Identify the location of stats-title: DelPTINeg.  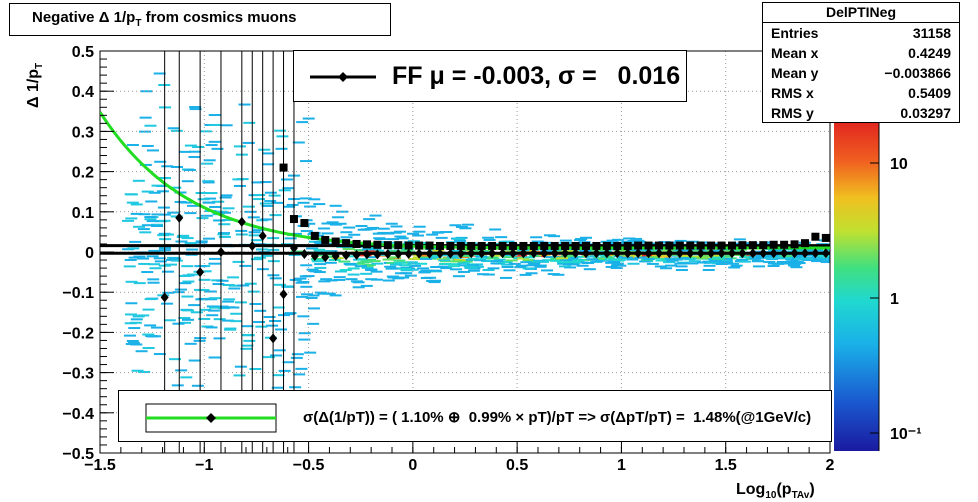
(861, 13).